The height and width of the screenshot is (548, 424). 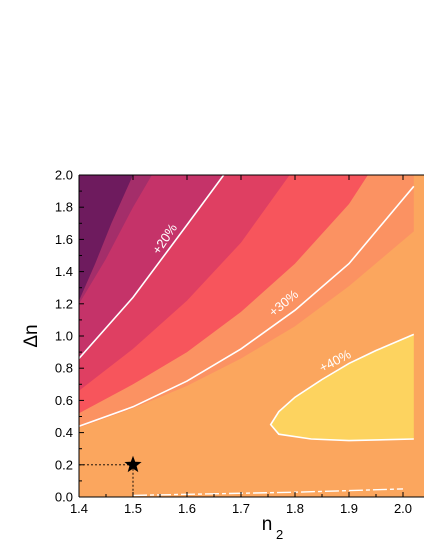 What do you see at coordinates (64, 207) in the screenshot?
I see `y-tick-label-9: 1.8` at bounding box center [64, 207].